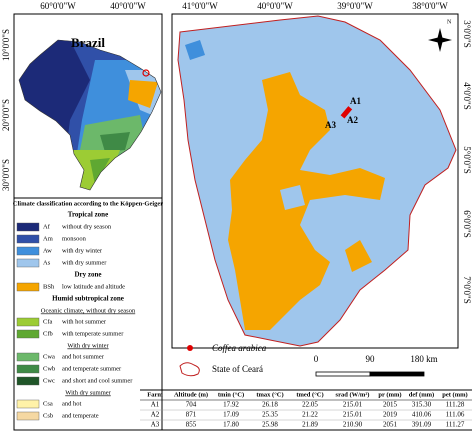 Image resolution: width=474 pixels, height=436 pixels. What do you see at coordinates (195, 50) in the screenshot?
I see `aw-region` at bounding box center [195, 50].